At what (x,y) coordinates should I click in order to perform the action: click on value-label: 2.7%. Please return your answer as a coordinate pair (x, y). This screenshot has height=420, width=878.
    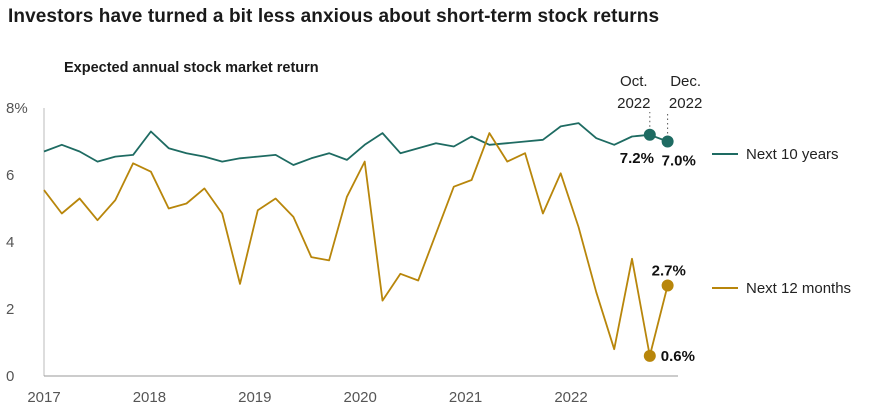
    Looking at the image, I should click on (669, 271).